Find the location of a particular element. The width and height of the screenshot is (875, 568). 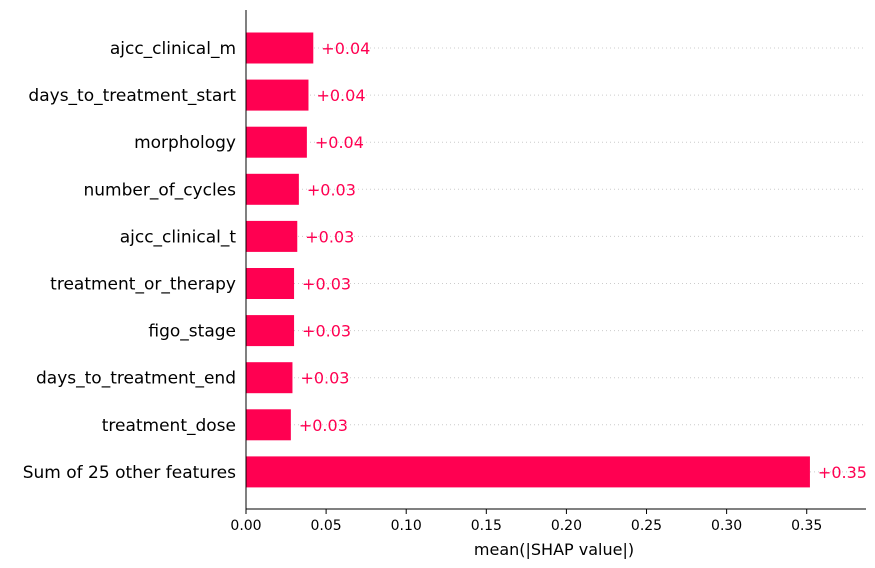

x-tick-label: 0.30 is located at coordinates (726, 526).